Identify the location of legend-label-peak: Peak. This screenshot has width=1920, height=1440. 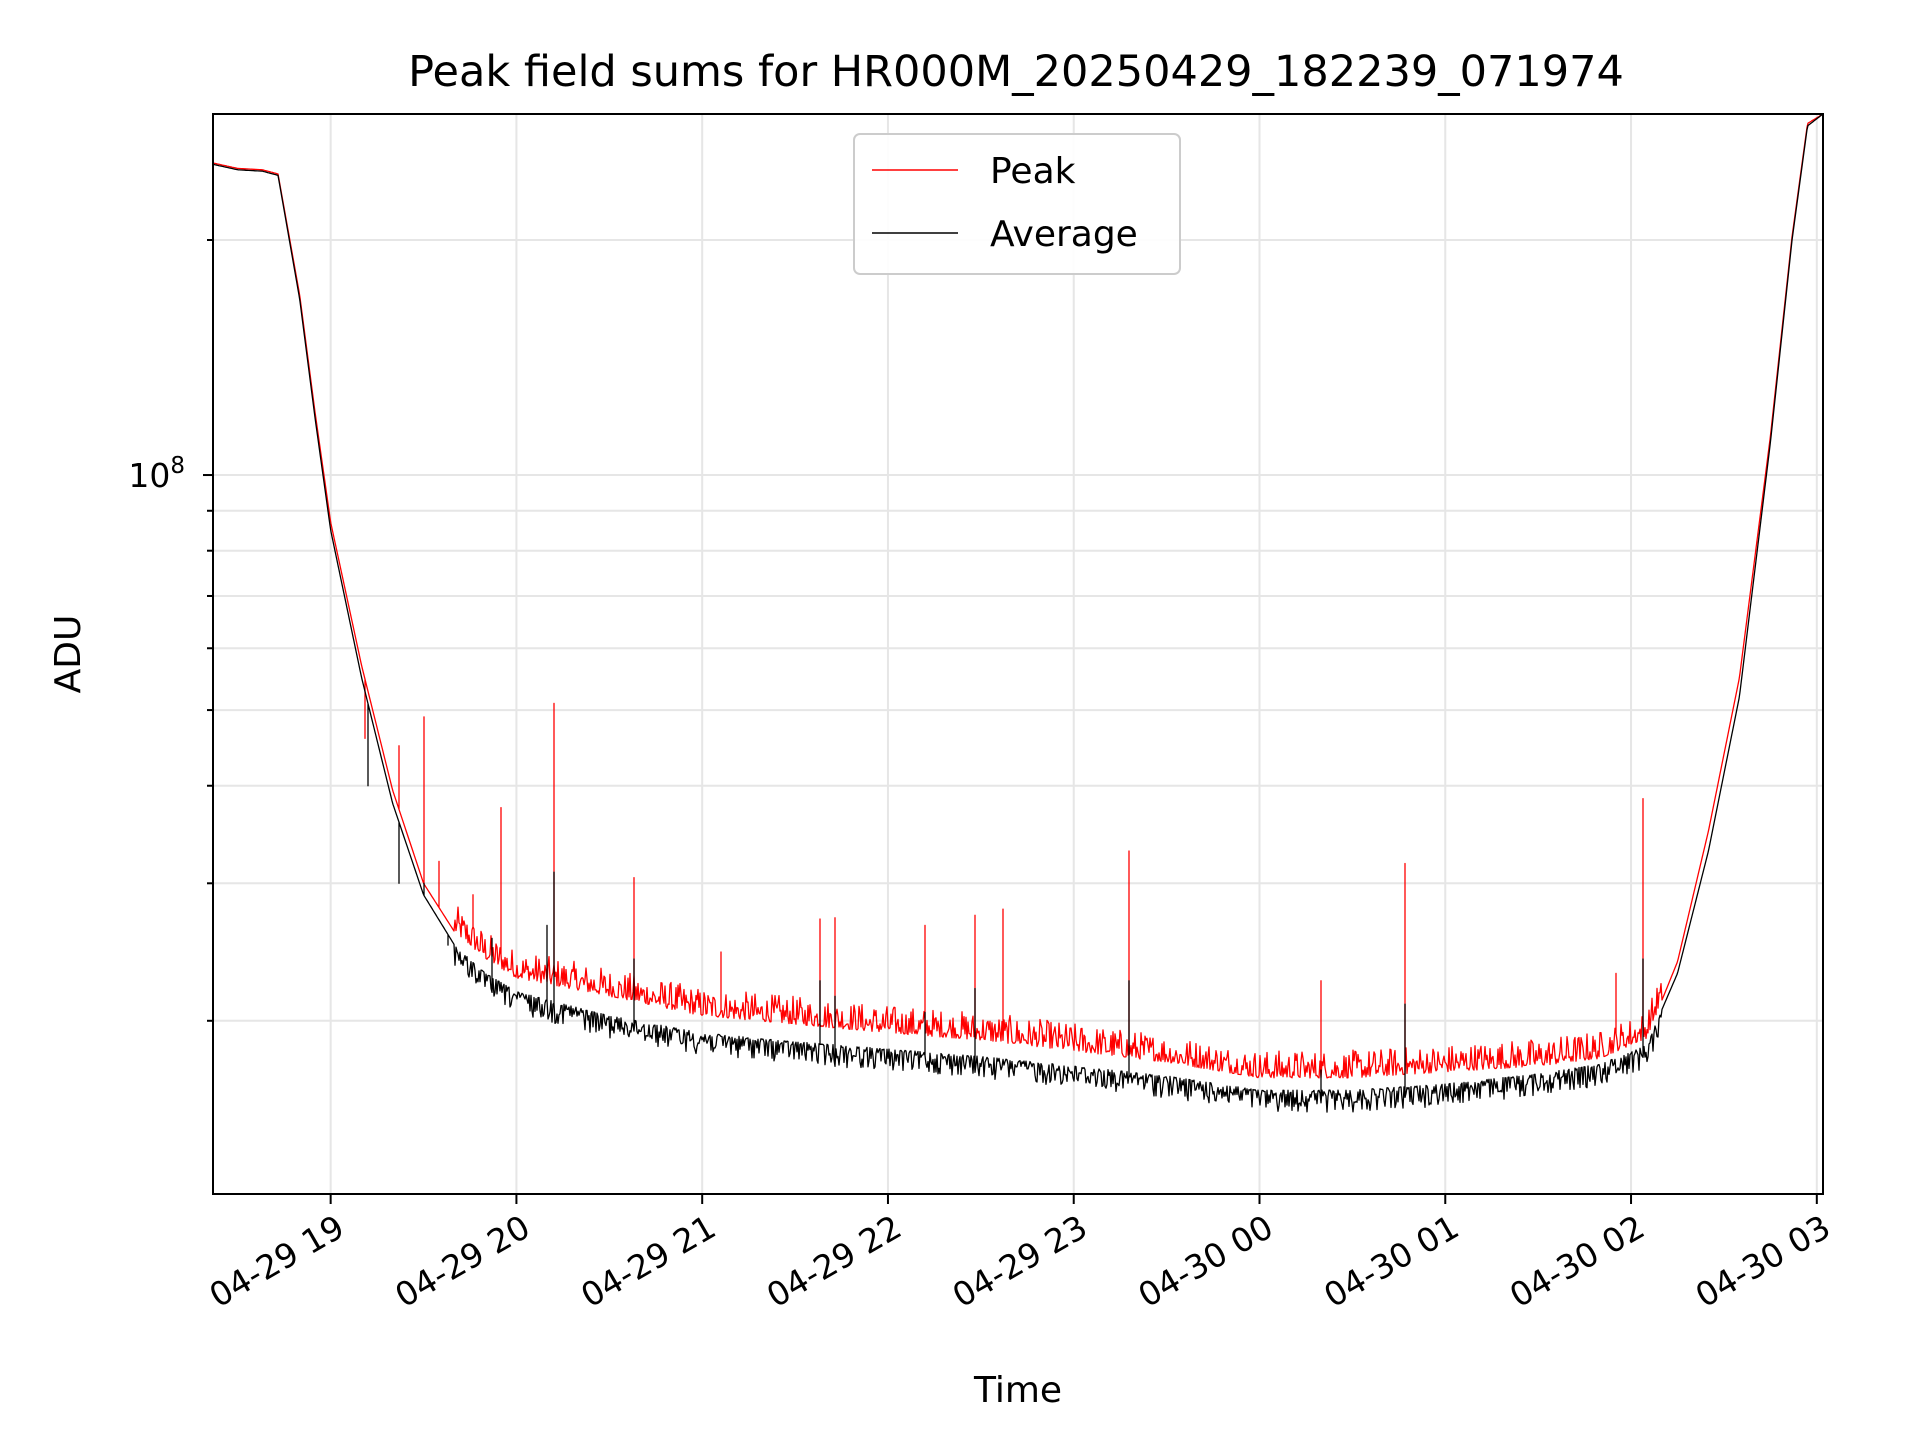
(1033, 171).